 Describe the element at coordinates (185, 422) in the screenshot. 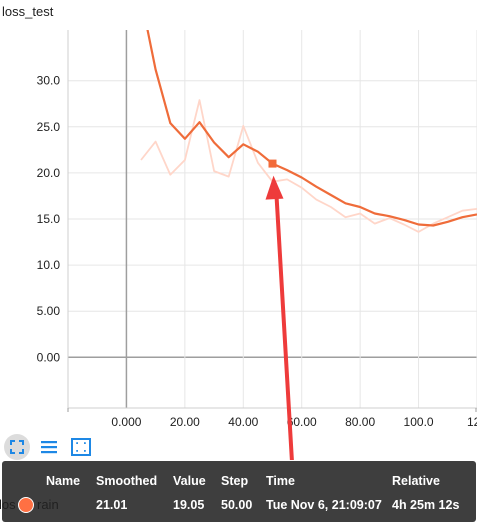

I see `x-tick-label: 20.00` at that location.